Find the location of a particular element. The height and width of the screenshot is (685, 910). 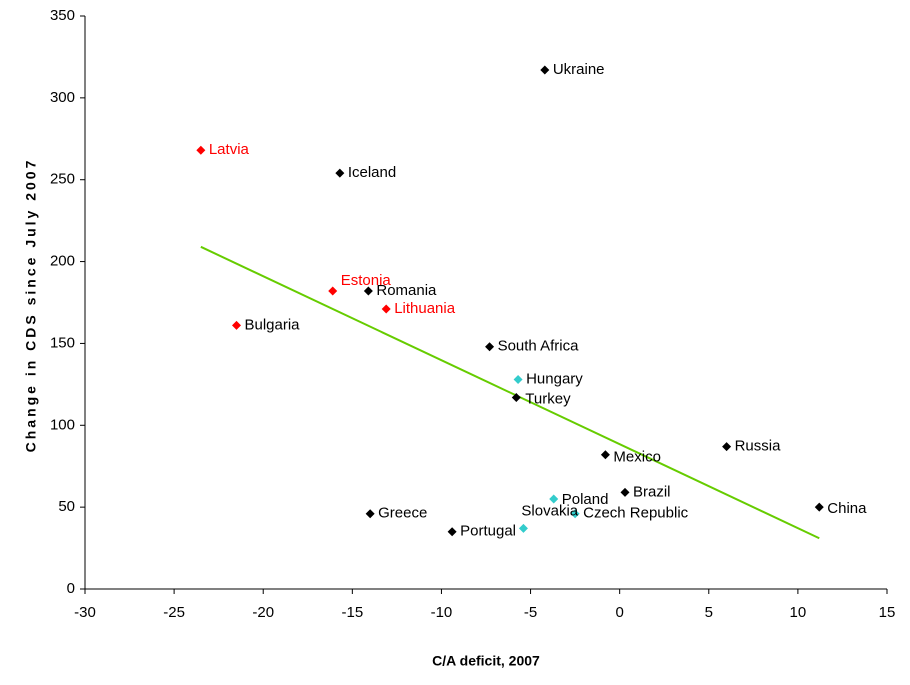

y-tick-label: 100 is located at coordinates (62, 424).